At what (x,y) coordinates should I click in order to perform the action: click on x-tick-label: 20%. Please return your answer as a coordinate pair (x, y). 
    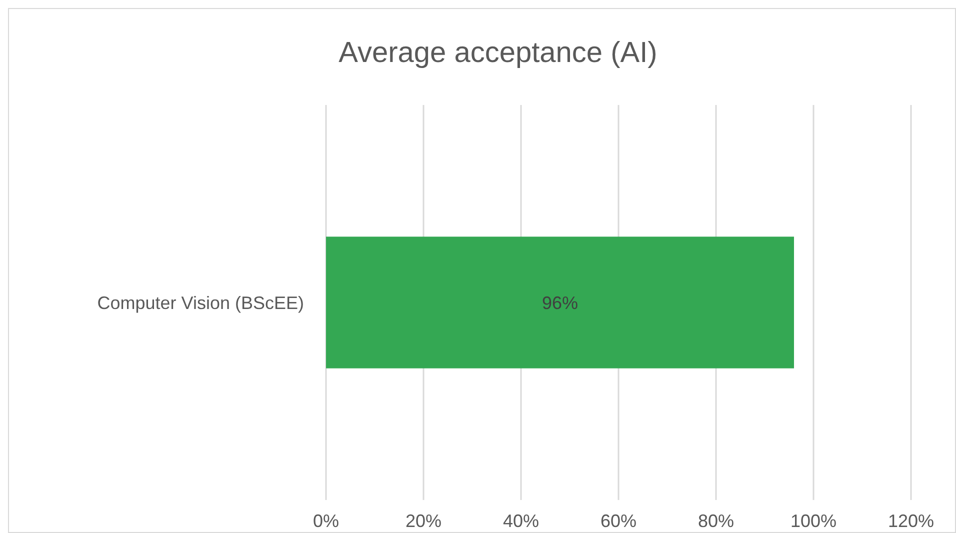
    Looking at the image, I should click on (423, 521).